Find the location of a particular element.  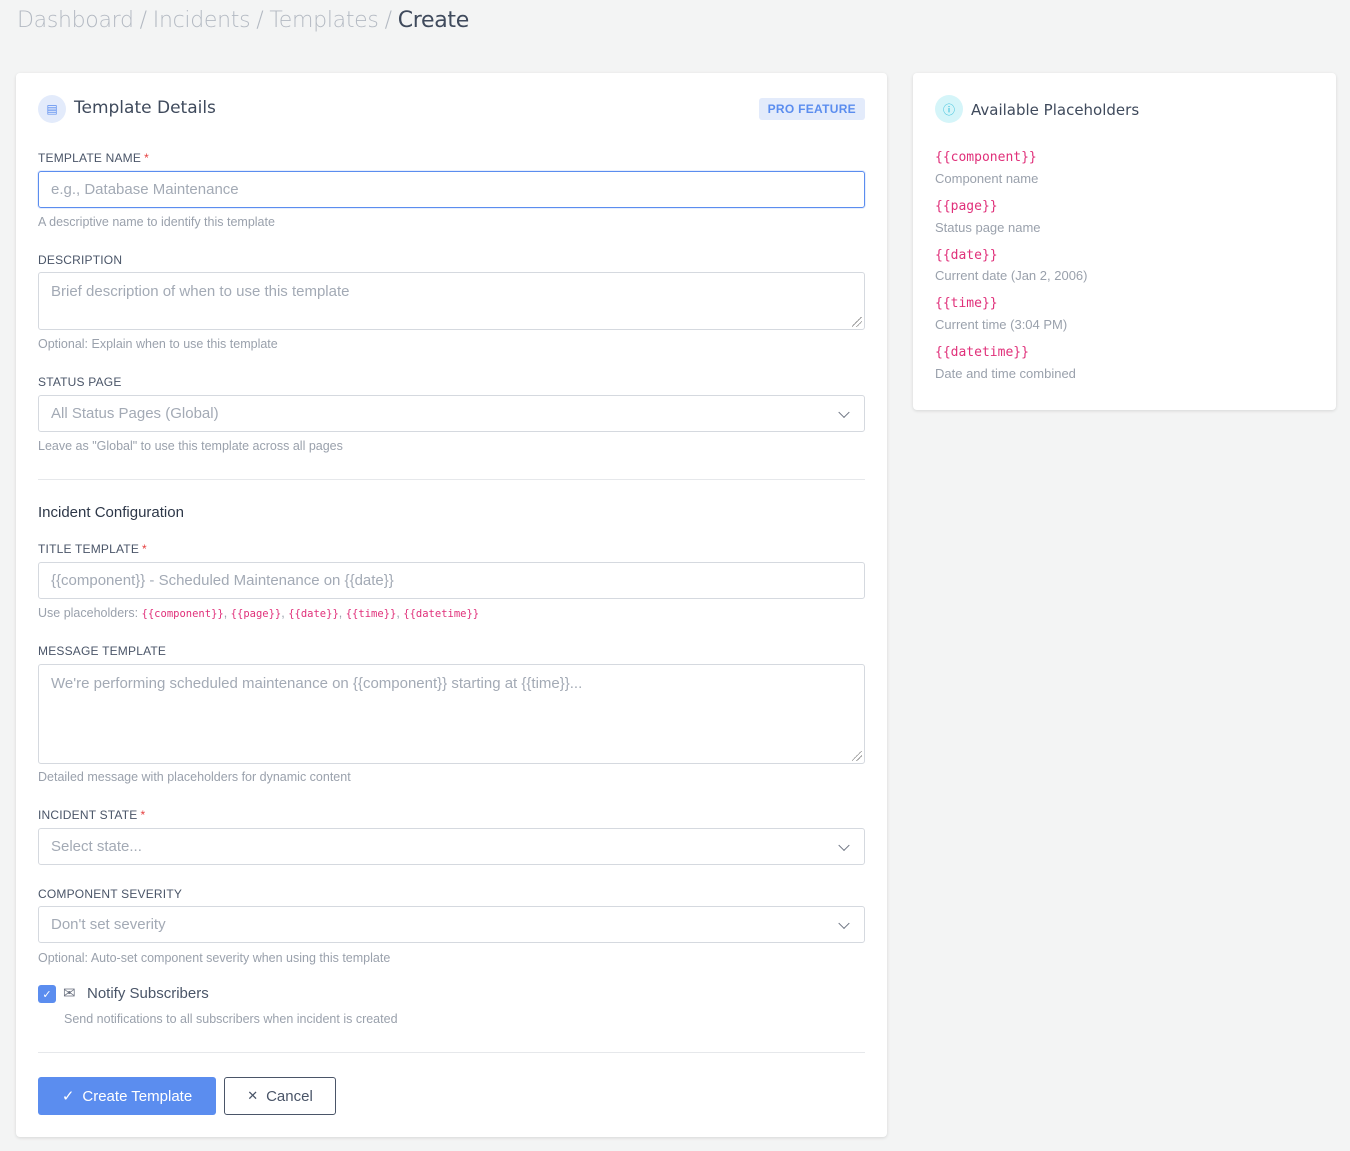

severity-label: COMPONENT SEVERITY is located at coordinates (110, 894).